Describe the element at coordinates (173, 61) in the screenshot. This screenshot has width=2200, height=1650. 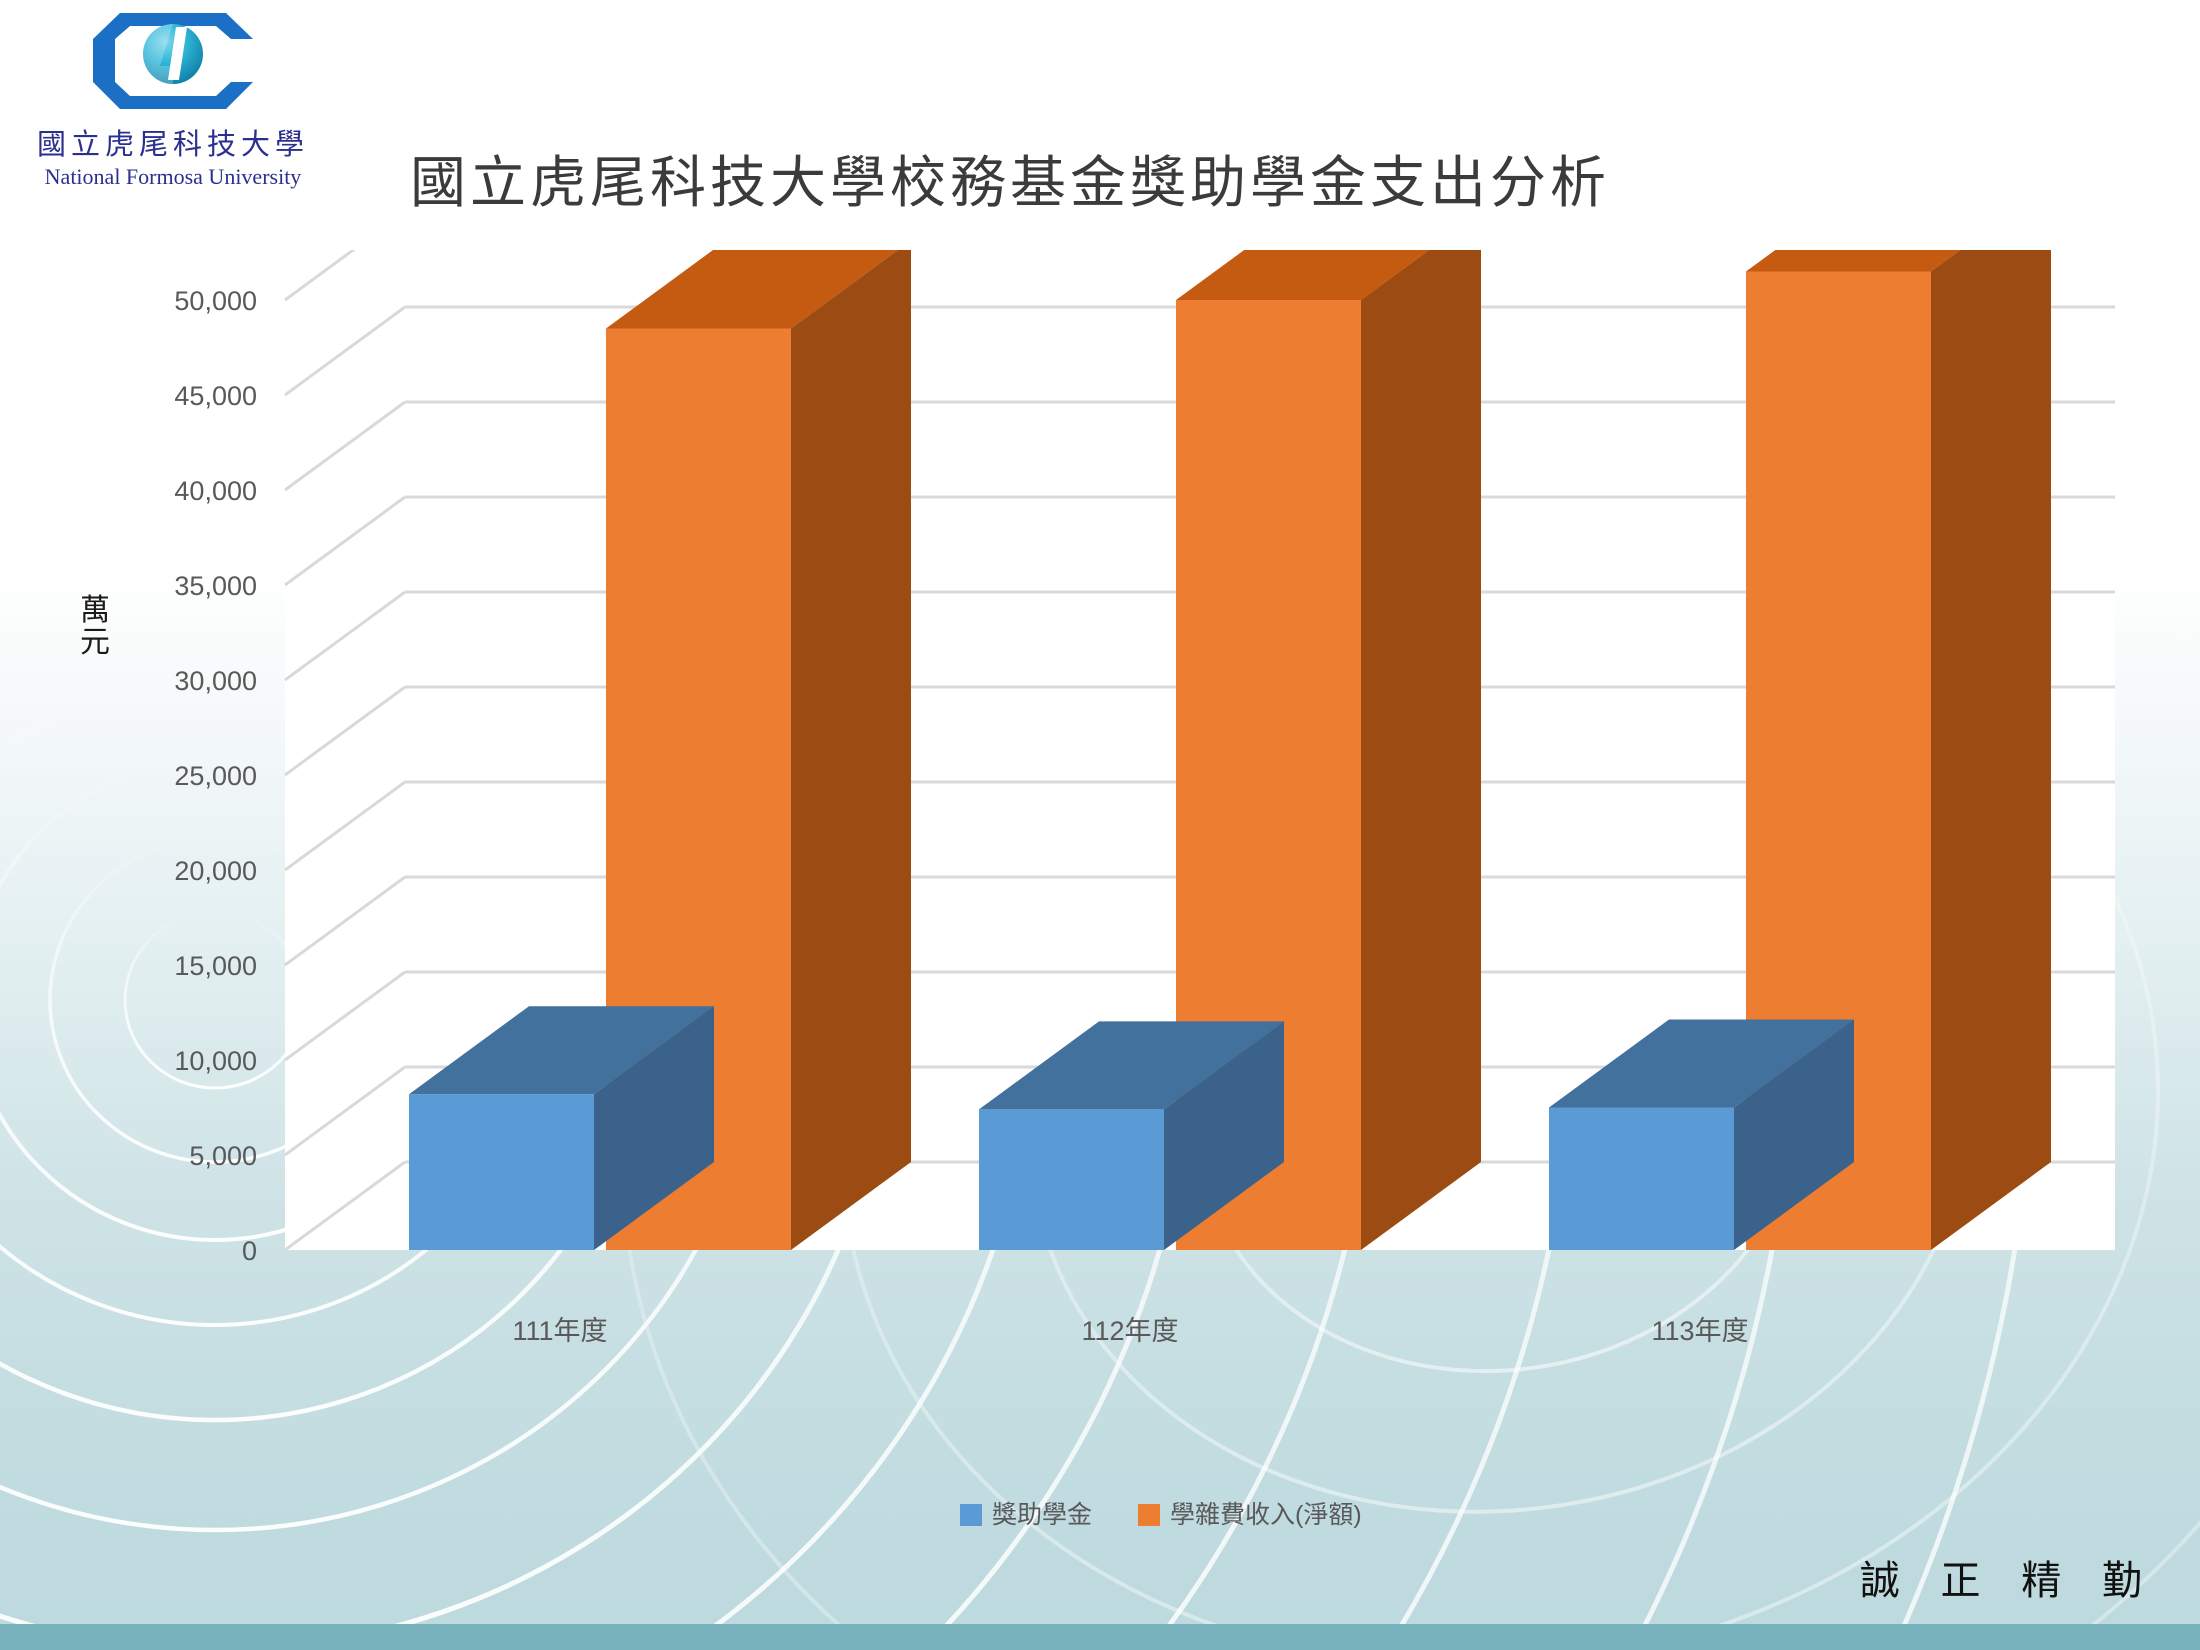
I see `nfu-hexagon-logo-icon` at that location.